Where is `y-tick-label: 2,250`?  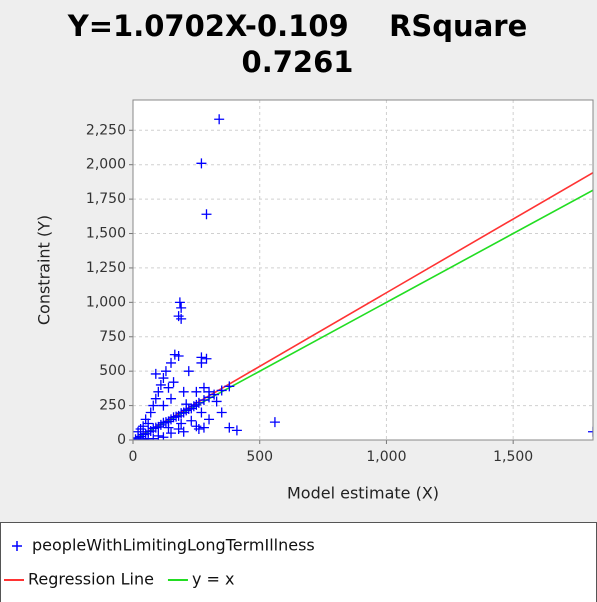
y-tick-label: 2,250 is located at coordinates (106, 130).